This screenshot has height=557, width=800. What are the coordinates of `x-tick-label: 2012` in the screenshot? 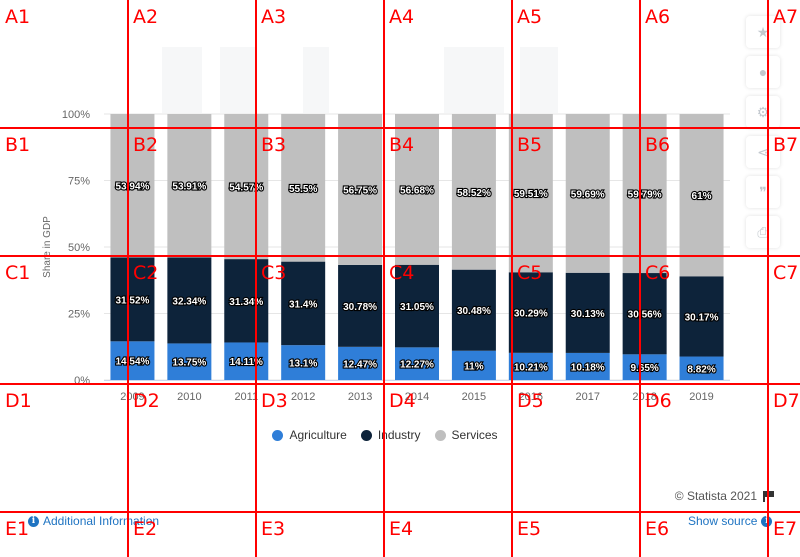 It's located at (303, 397).